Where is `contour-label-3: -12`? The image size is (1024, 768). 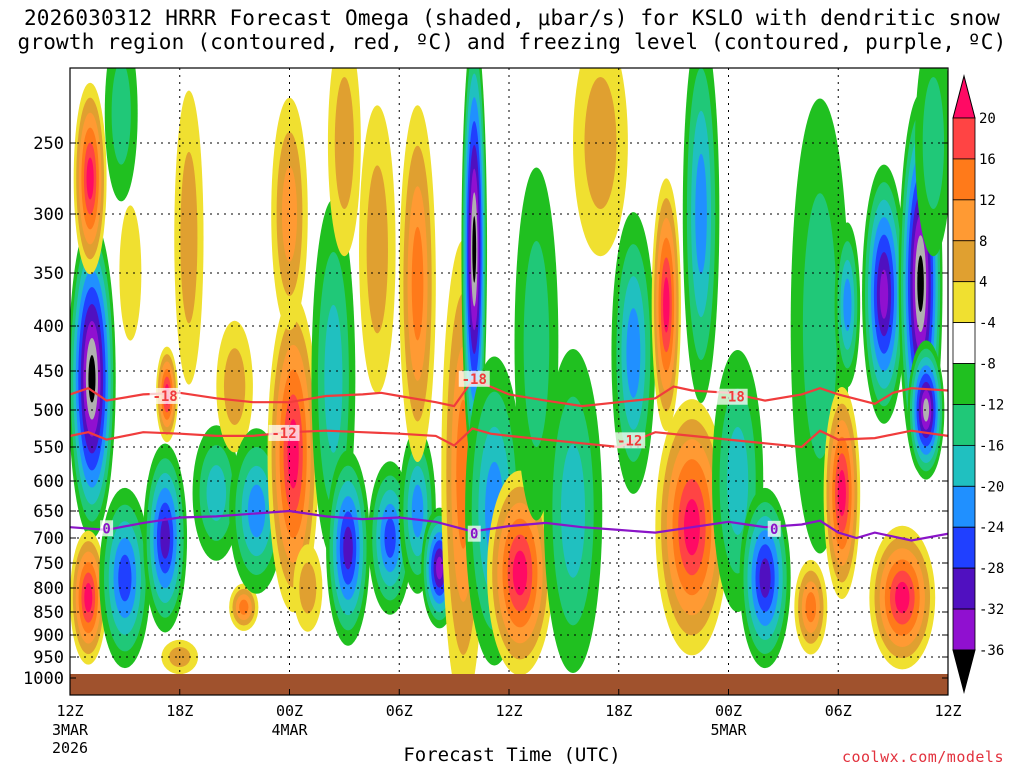 contour-label-3: -12 is located at coordinates (284, 433).